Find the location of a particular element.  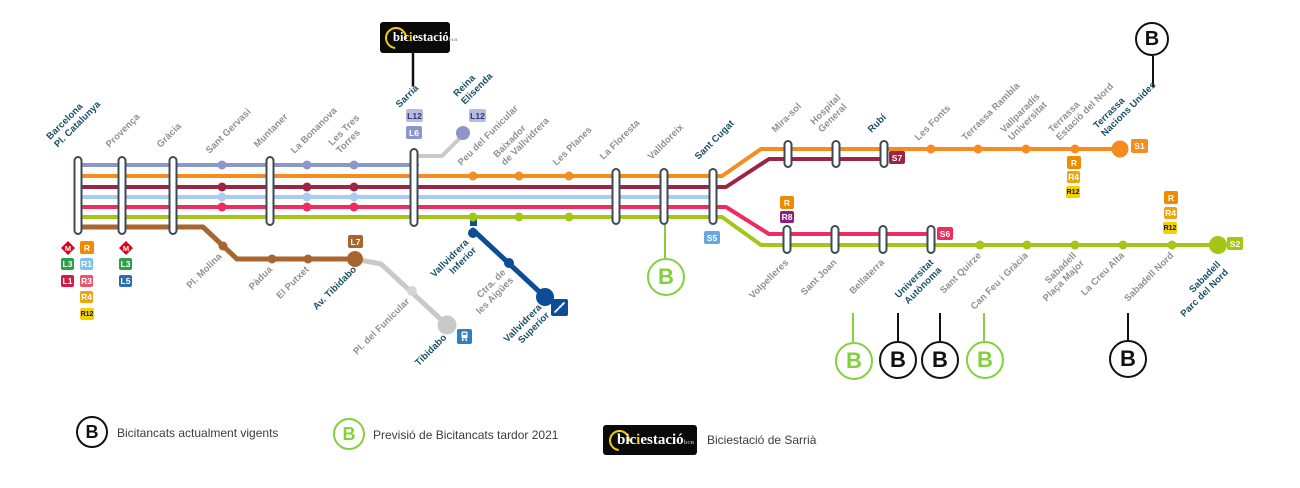

funicular-start-mark is located at coordinates (473, 222).